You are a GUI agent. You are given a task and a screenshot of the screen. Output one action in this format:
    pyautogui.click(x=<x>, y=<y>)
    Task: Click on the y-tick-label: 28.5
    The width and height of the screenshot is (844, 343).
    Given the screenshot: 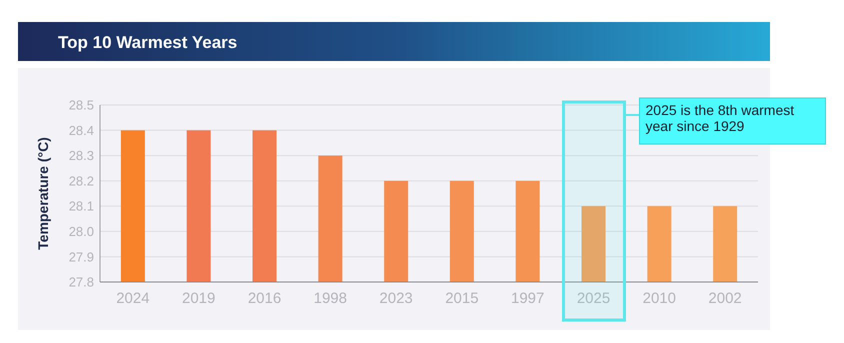 What is the action you would take?
    pyautogui.click(x=81, y=105)
    